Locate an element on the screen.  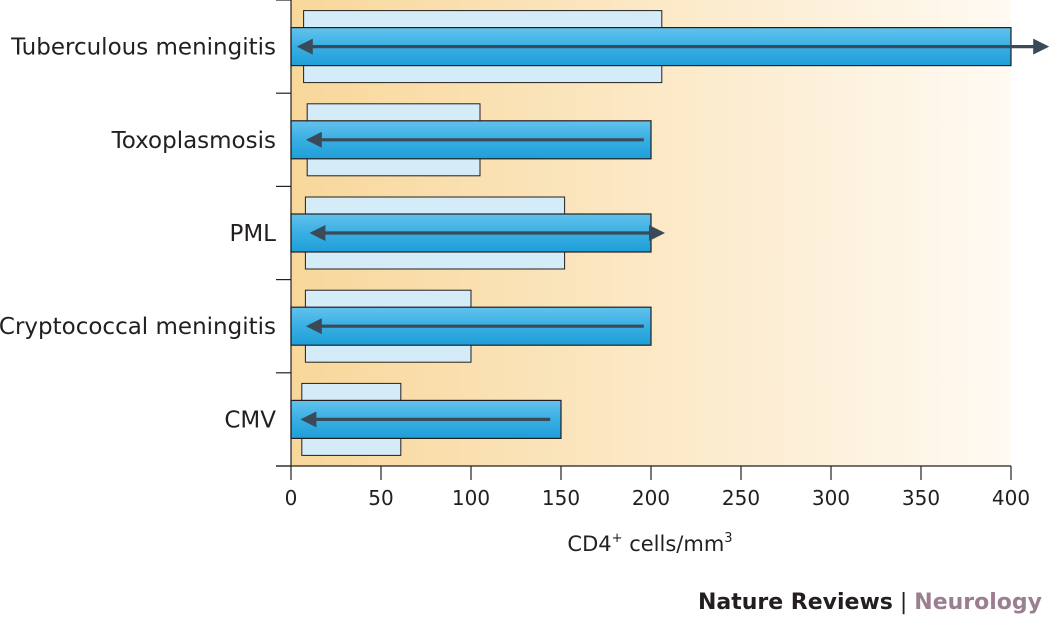
x-axis-title: CD4+ cells/mm3 is located at coordinates (649, 543).